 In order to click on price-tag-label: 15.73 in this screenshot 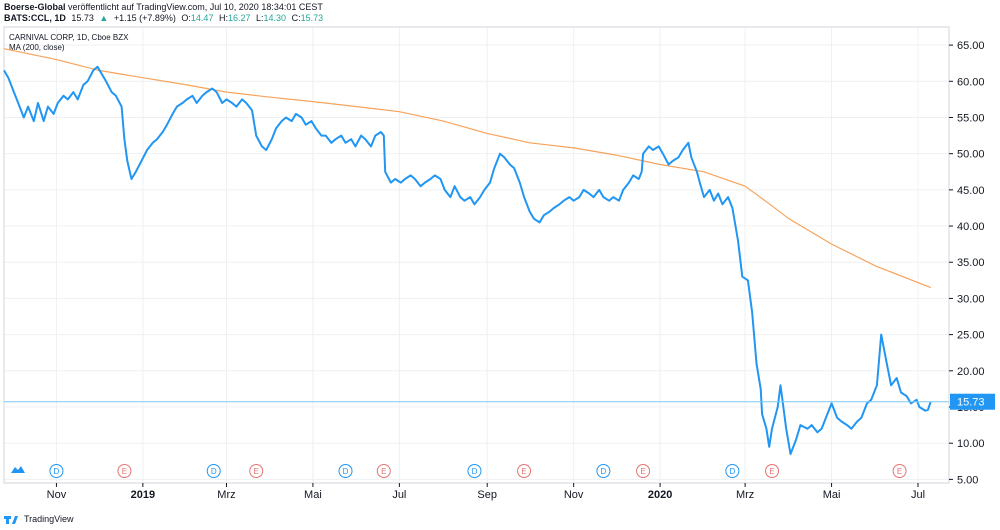, I will do `click(971, 403)`.